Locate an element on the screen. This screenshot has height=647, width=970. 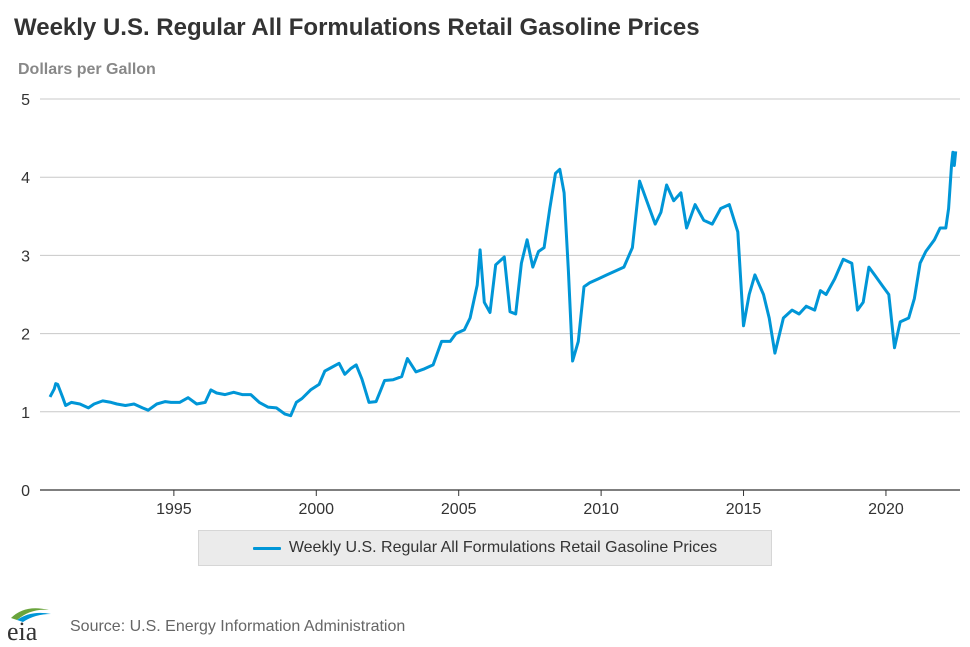
y-tick-label: 2 is located at coordinates (25, 335).